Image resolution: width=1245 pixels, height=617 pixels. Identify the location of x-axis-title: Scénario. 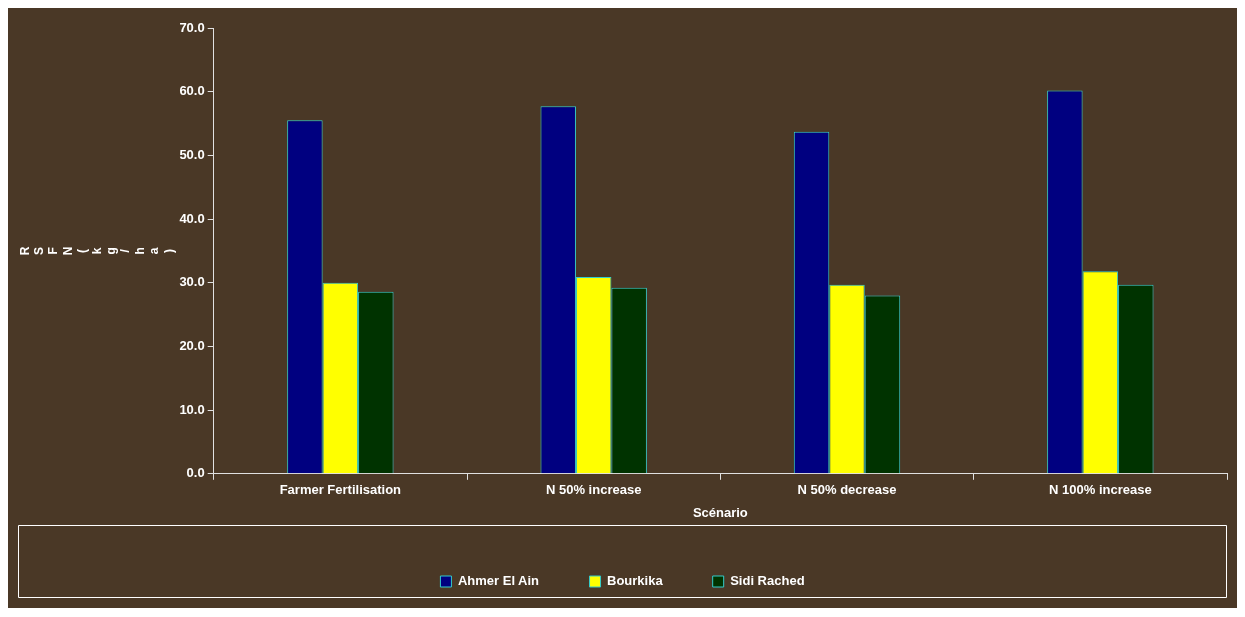
(720, 512).